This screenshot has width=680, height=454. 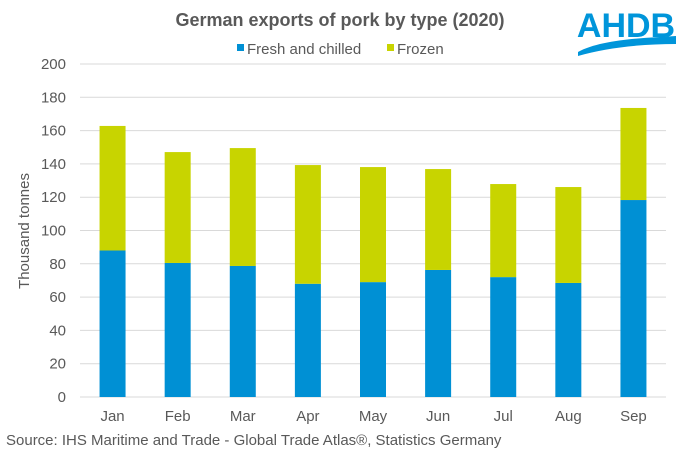 What do you see at coordinates (177, 207) in the screenshot?
I see `bar-frozen-feb` at bounding box center [177, 207].